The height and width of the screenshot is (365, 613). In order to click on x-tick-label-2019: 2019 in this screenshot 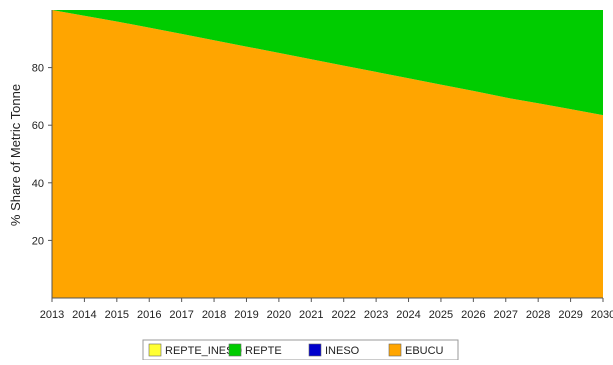, I will do `click(246, 315)`.